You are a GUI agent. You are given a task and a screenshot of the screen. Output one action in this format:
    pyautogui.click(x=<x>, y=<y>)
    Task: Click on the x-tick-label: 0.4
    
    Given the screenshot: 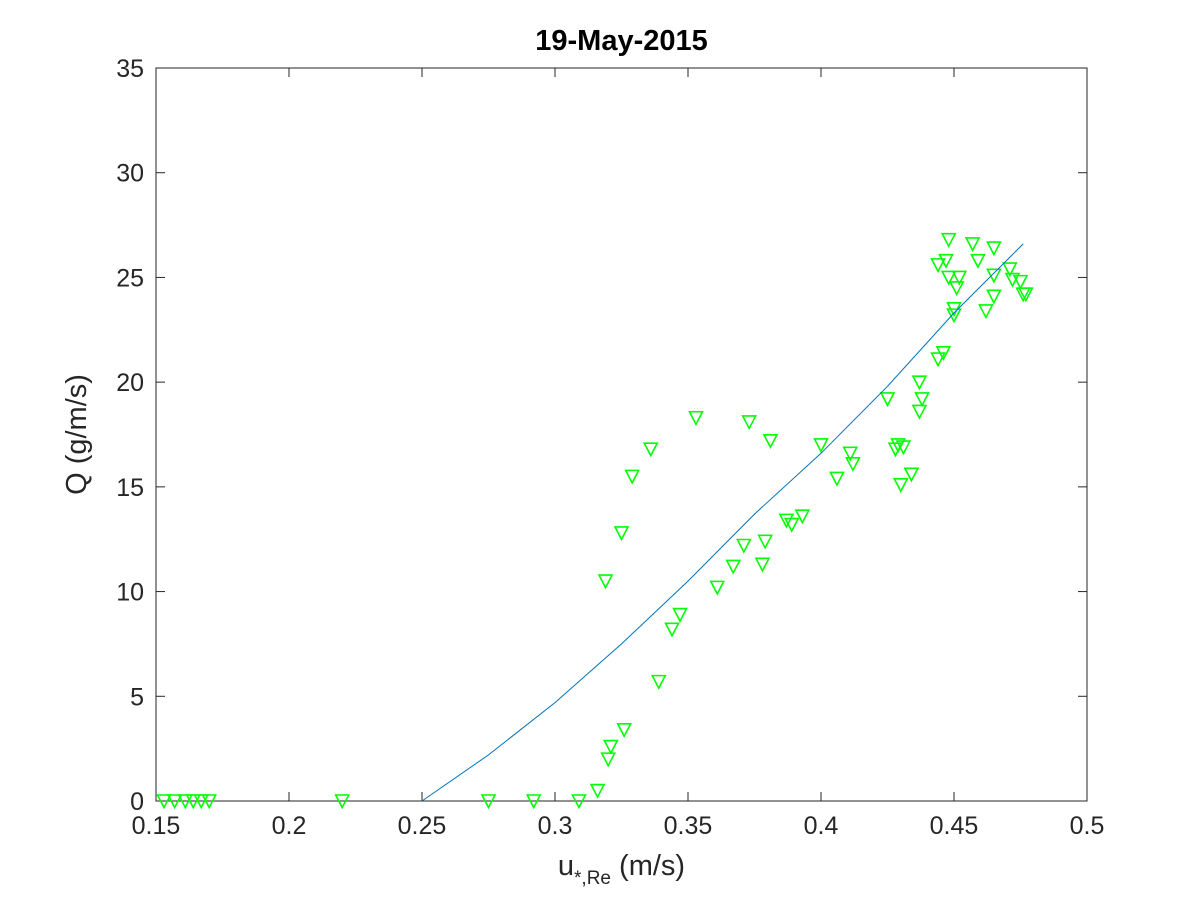 What is the action you would take?
    pyautogui.click(x=821, y=826)
    